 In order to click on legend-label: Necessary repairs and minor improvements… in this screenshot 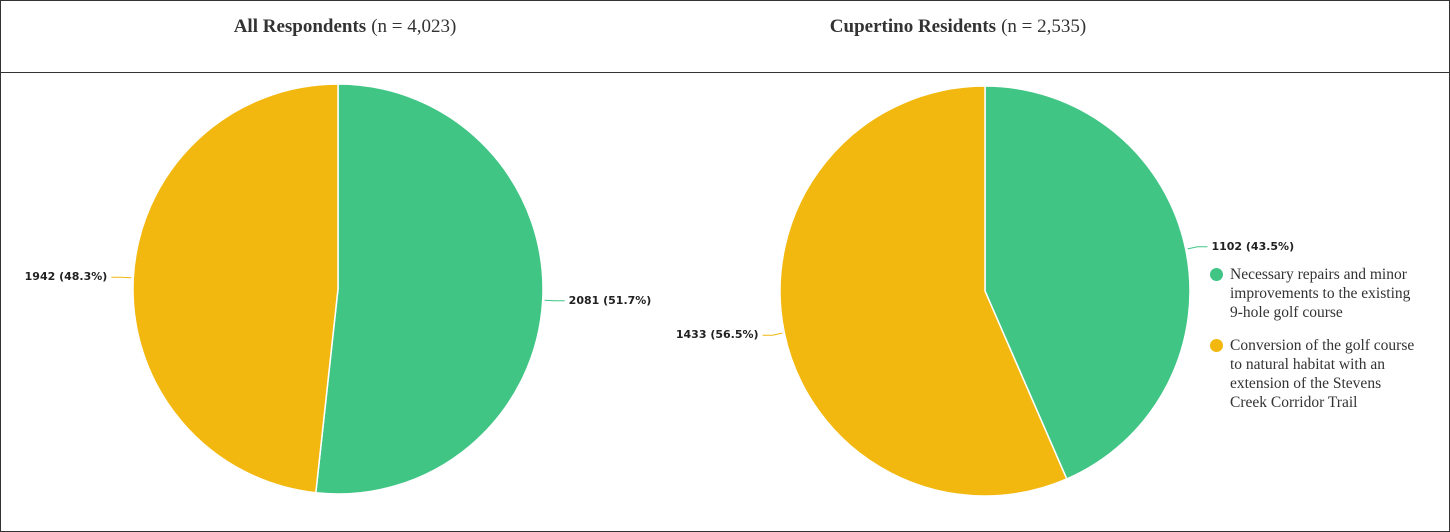, I will do `click(1320, 293)`.